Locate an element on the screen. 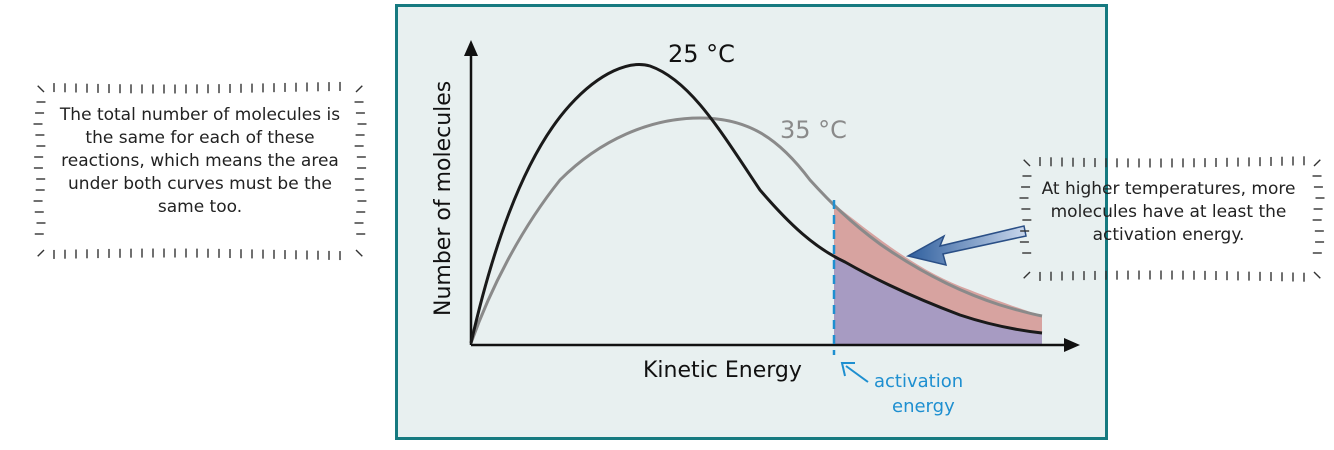 This screenshot has height=450, width=1334. y-axis-arrowhead is located at coordinates (471, 48).